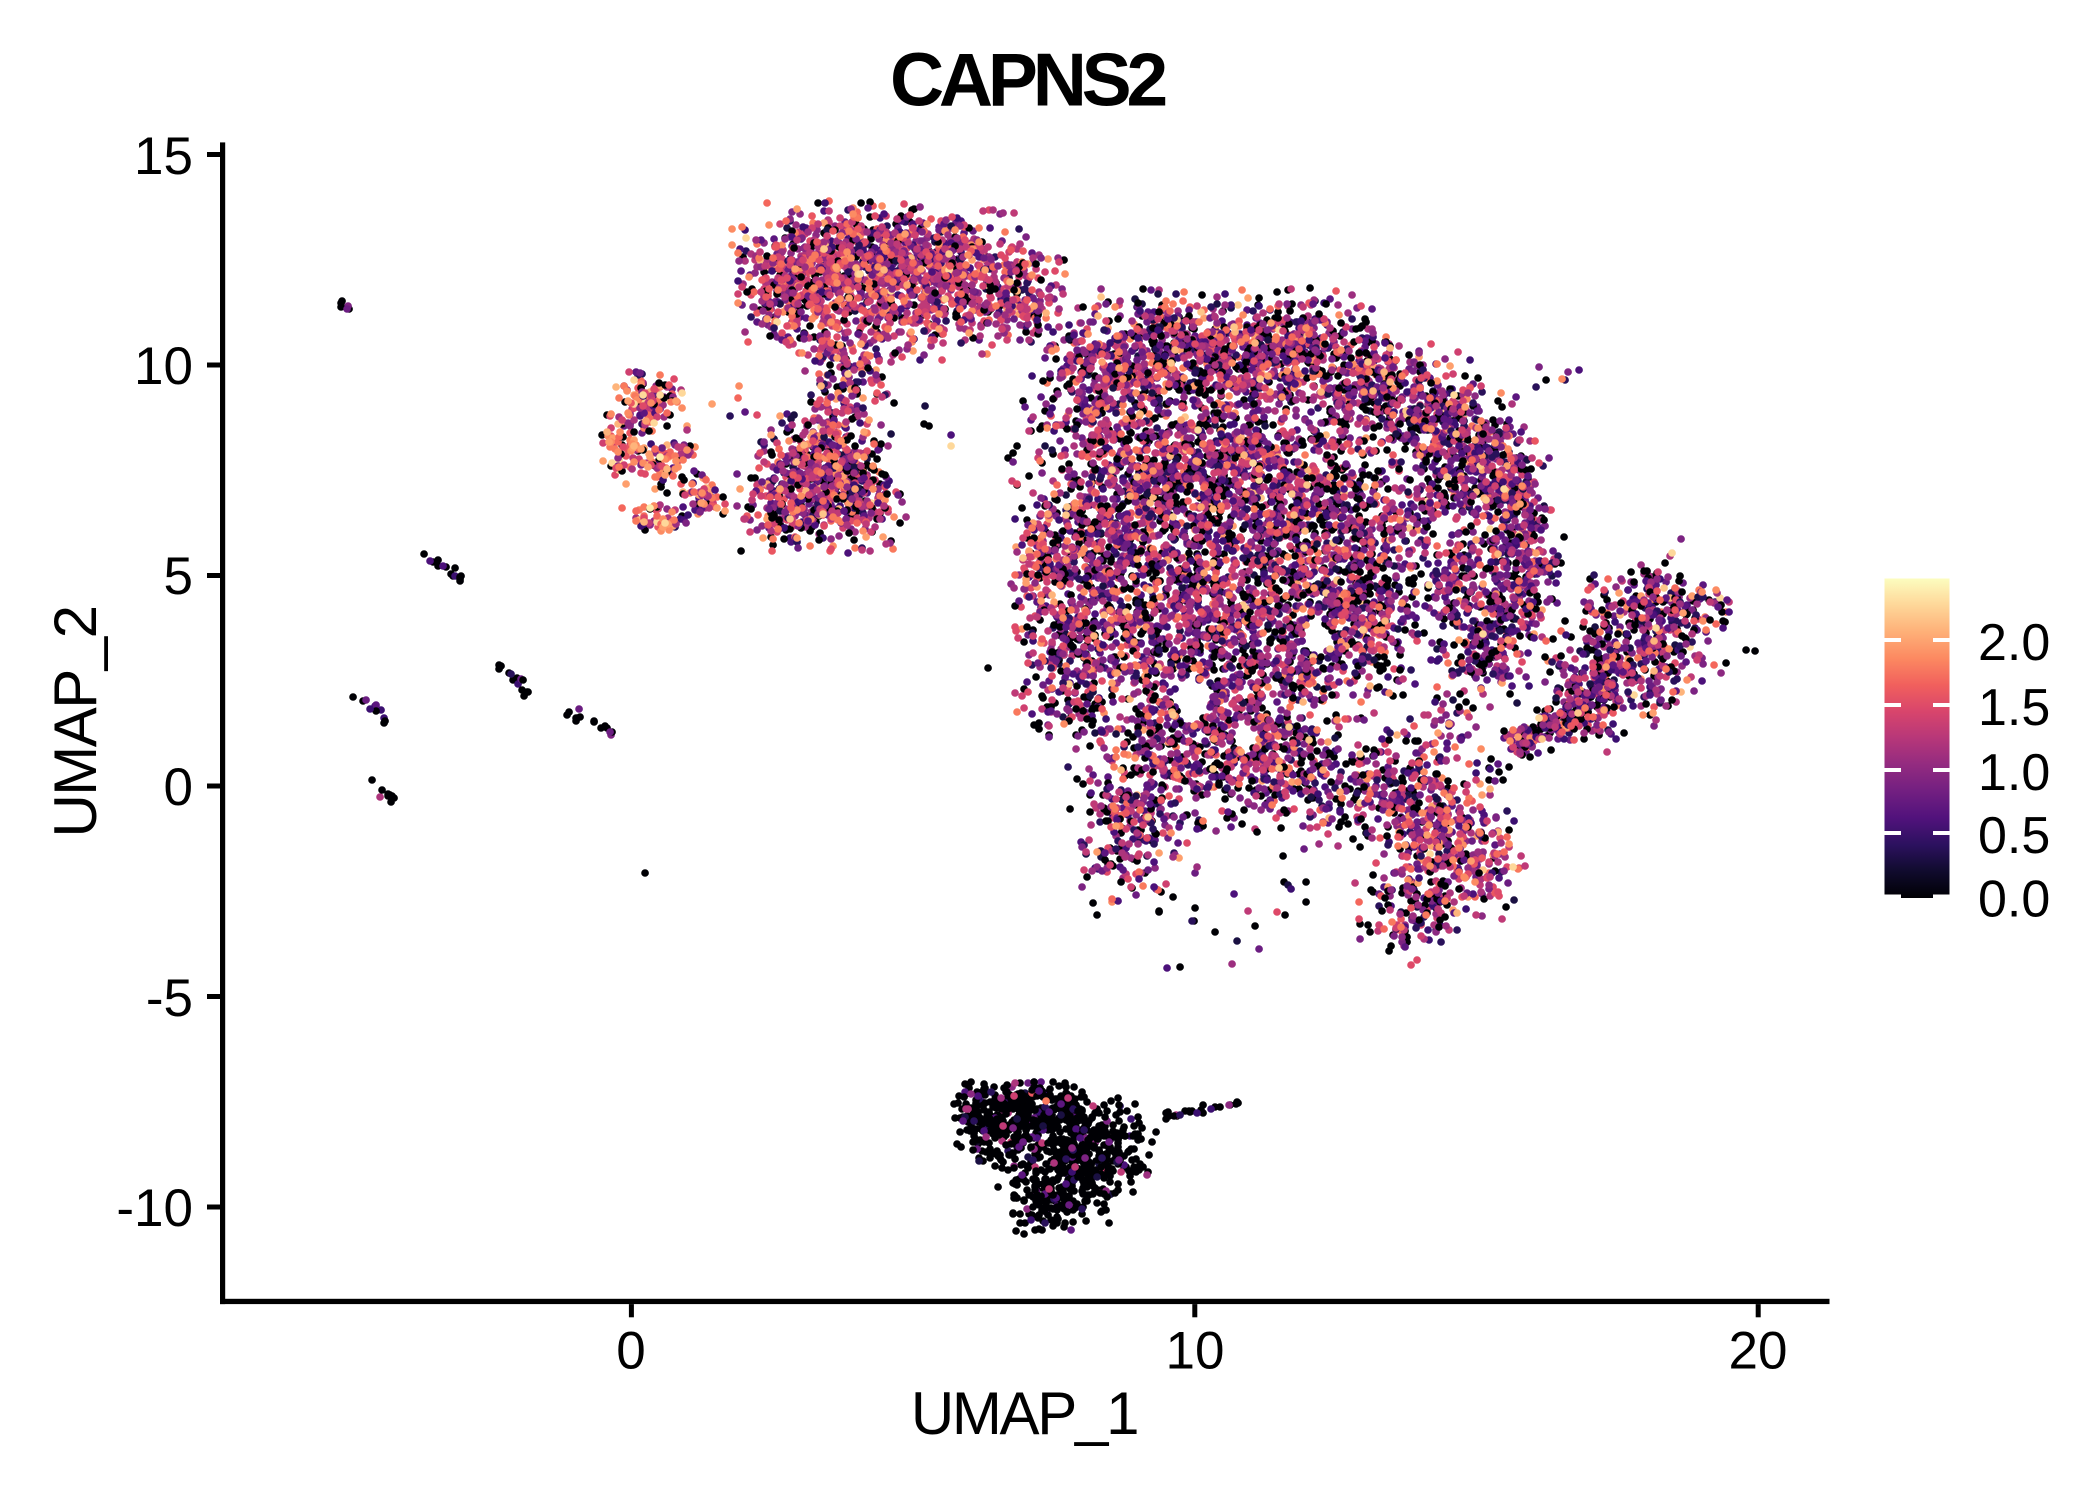 The image size is (2100, 1505). What do you see at coordinates (154, 1208) in the screenshot?
I see `svg-text: -10` at bounding box center [154, 1208].